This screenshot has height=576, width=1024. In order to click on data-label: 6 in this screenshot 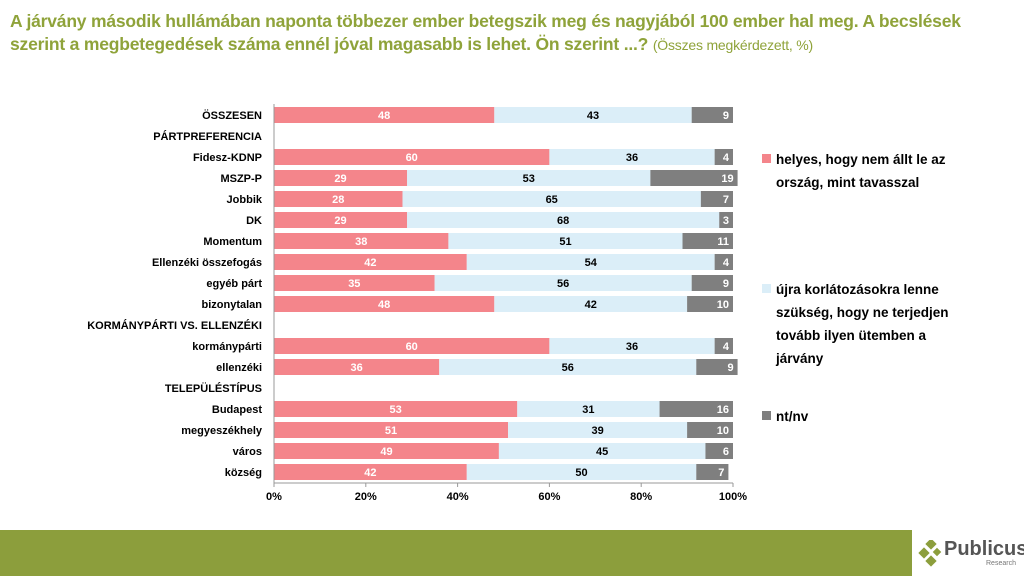, I will do `click(726, 452)`.